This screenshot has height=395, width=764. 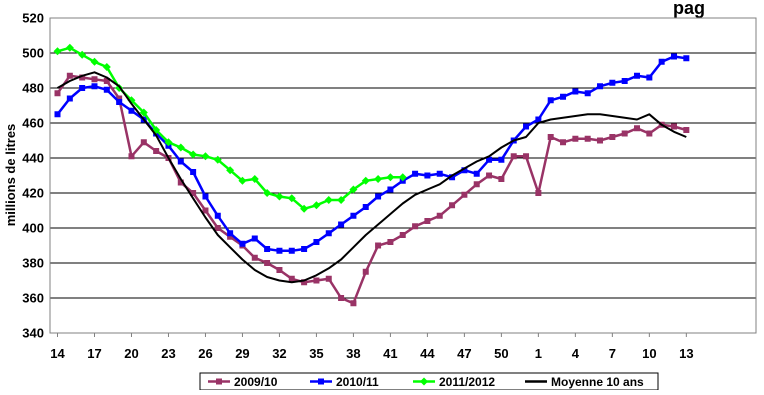 What do you see at coordinates (33, 18) in the screenshot?
I see `y-tick-label: 520` at bounding box center [33, 18].